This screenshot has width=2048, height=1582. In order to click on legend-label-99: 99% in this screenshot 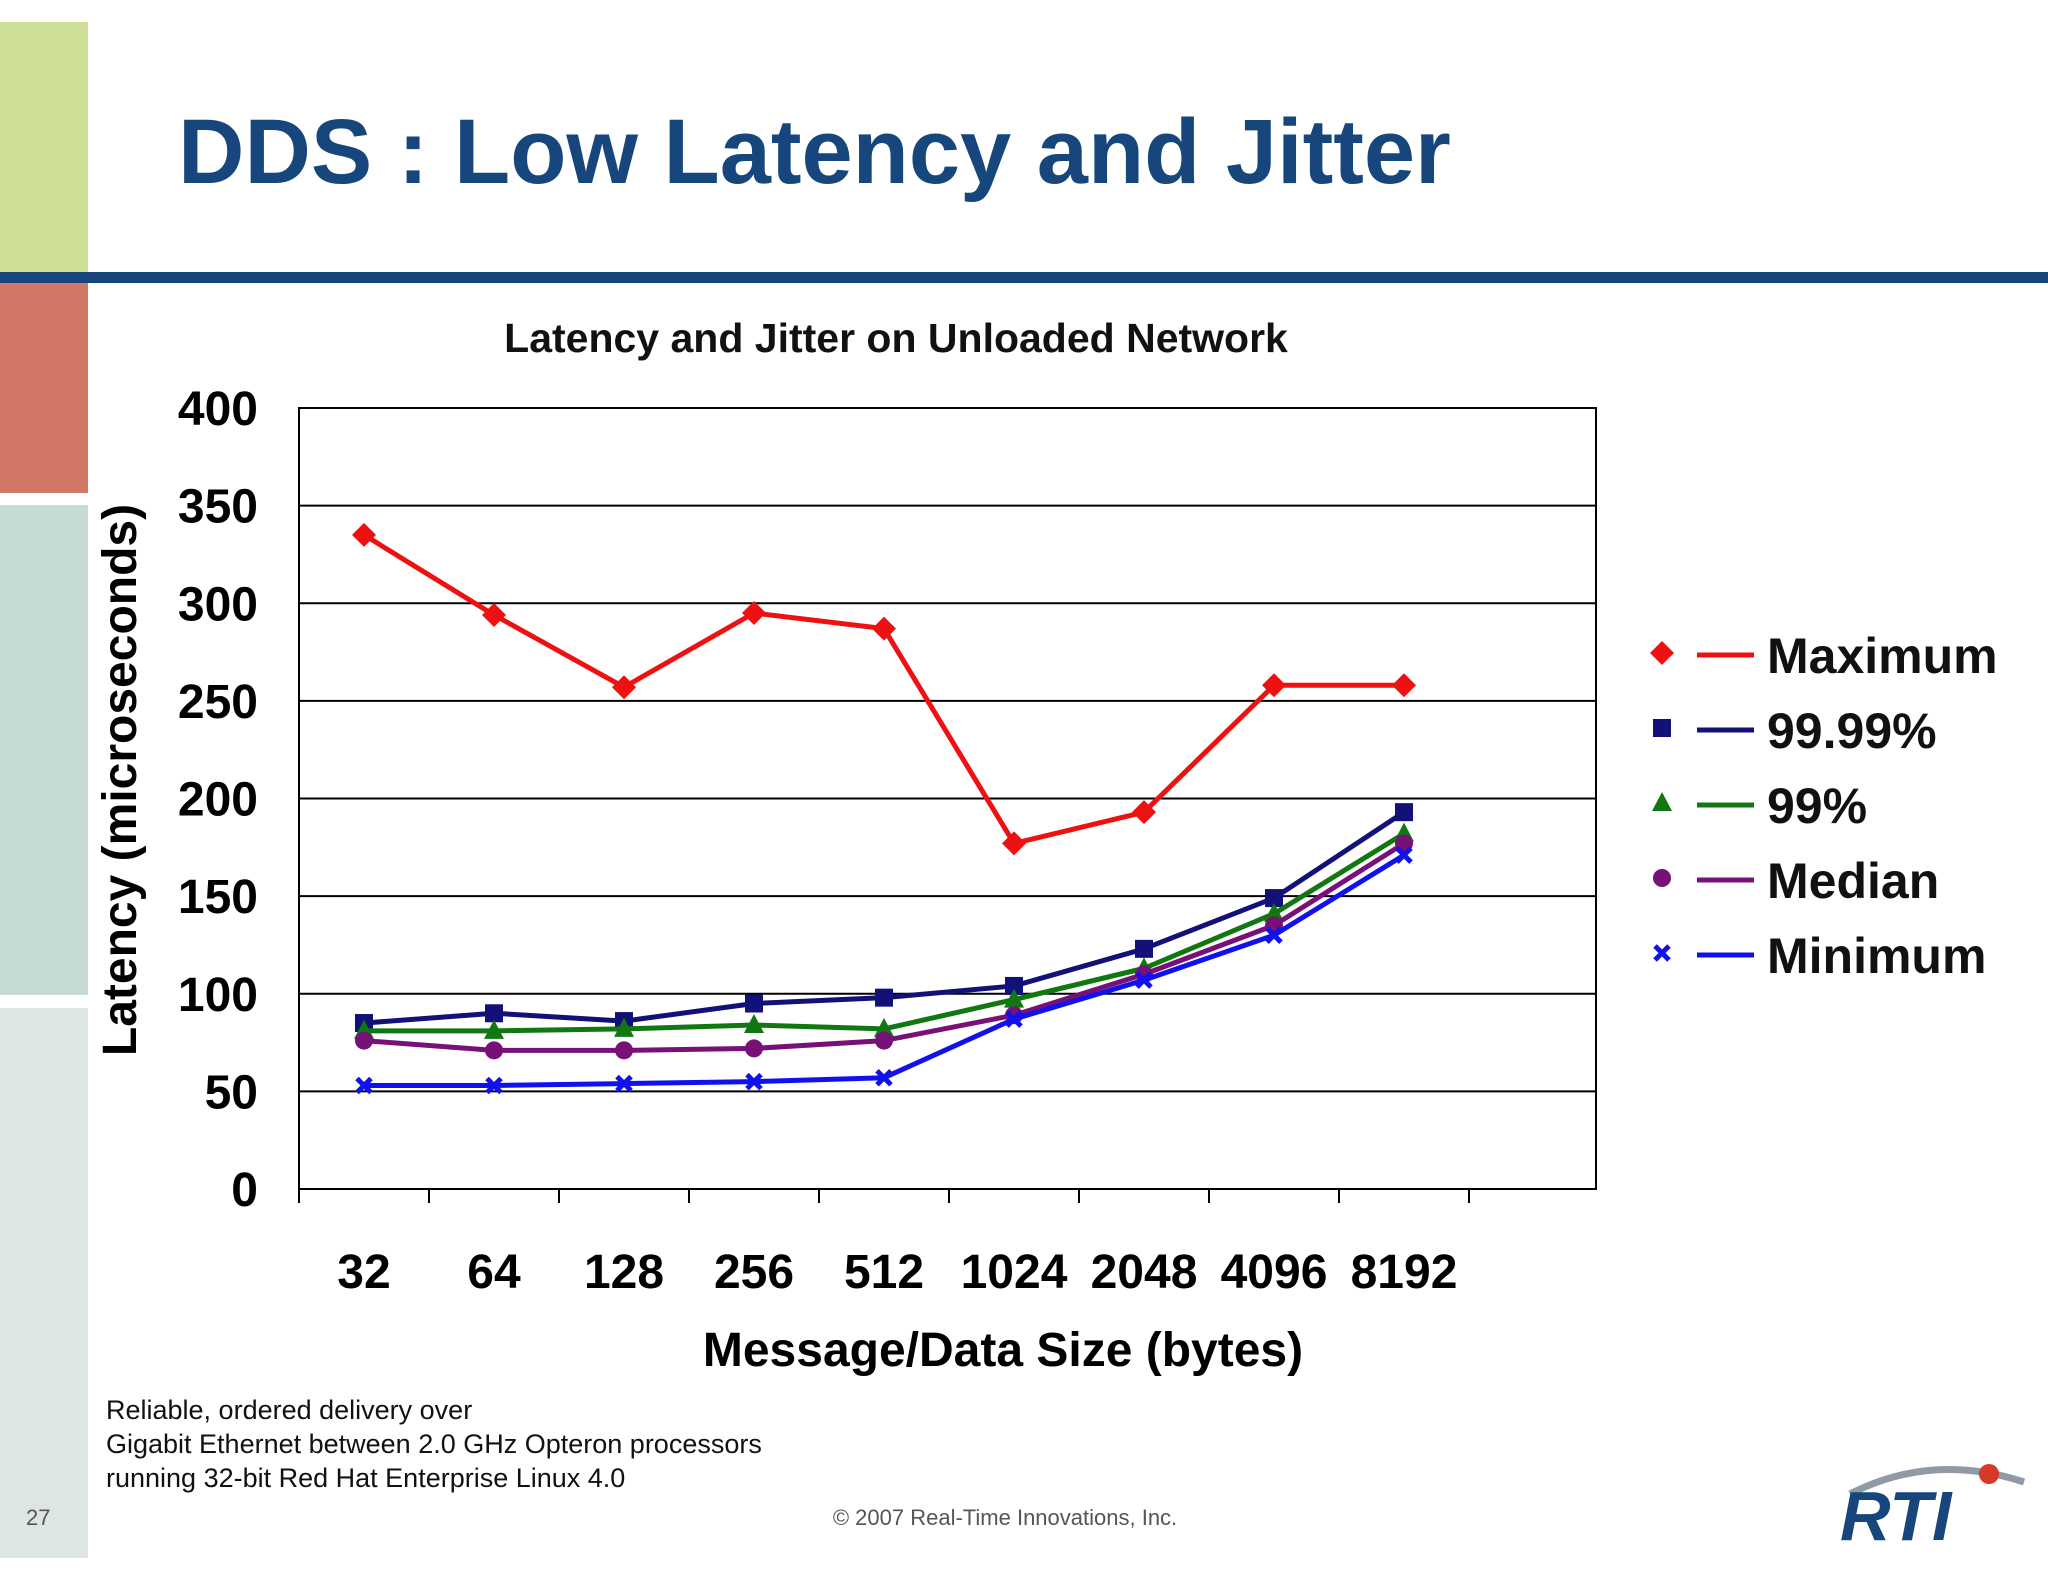, I will do `click(1817, 806)`.